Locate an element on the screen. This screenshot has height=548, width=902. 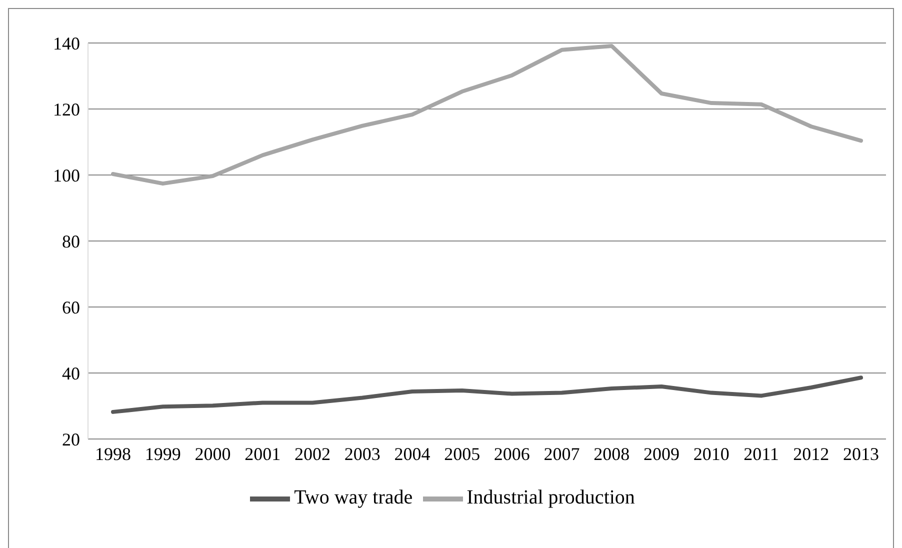
x-tick-label: 2001 is located at coordinates (262, 454).